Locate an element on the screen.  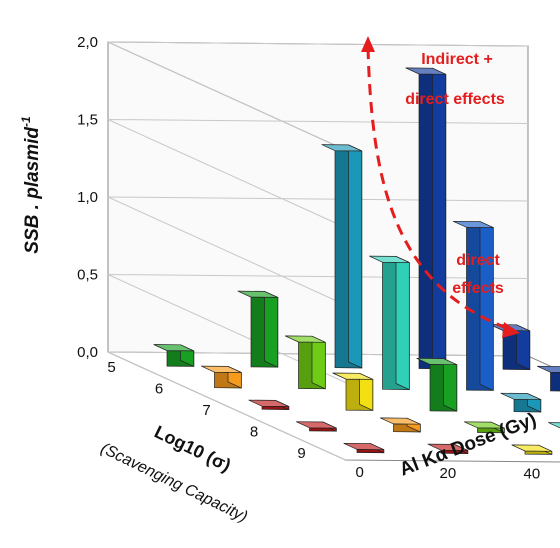
dose-tick-label: 20 is located at coordinates (448, 473).